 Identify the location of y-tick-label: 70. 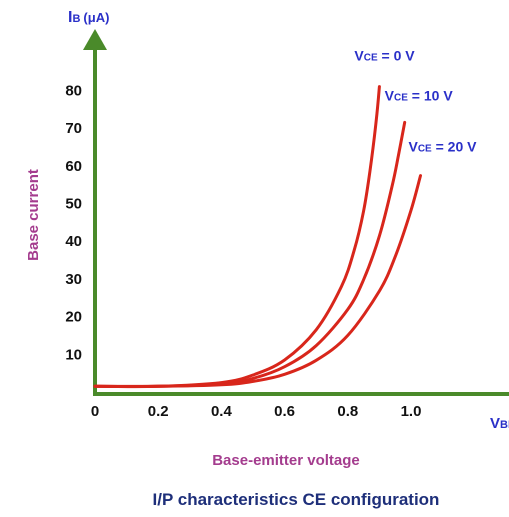
(73, 128).